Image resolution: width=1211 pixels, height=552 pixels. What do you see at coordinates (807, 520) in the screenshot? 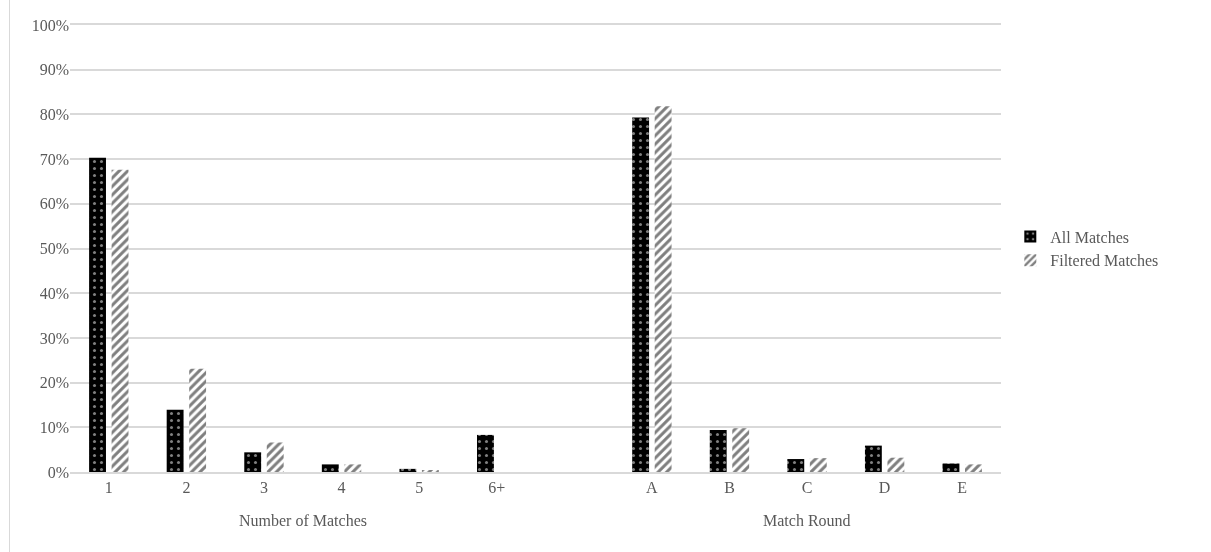
I see `text: Match Round` at bounding box center [807, 520].